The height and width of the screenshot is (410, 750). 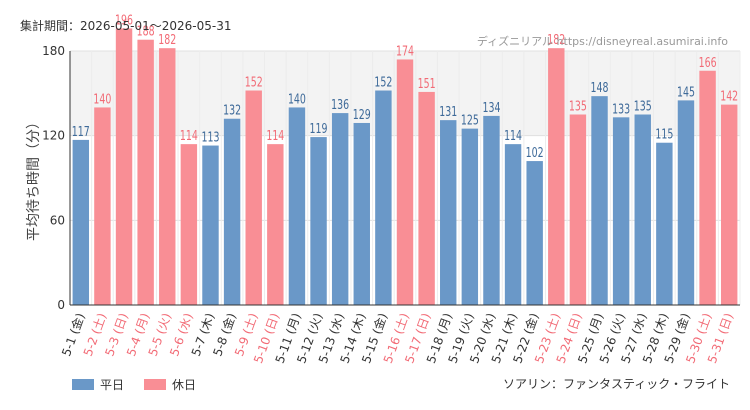 I want to click on y-tick-labels: 0 60 120 180, so click(x=53, y=178).